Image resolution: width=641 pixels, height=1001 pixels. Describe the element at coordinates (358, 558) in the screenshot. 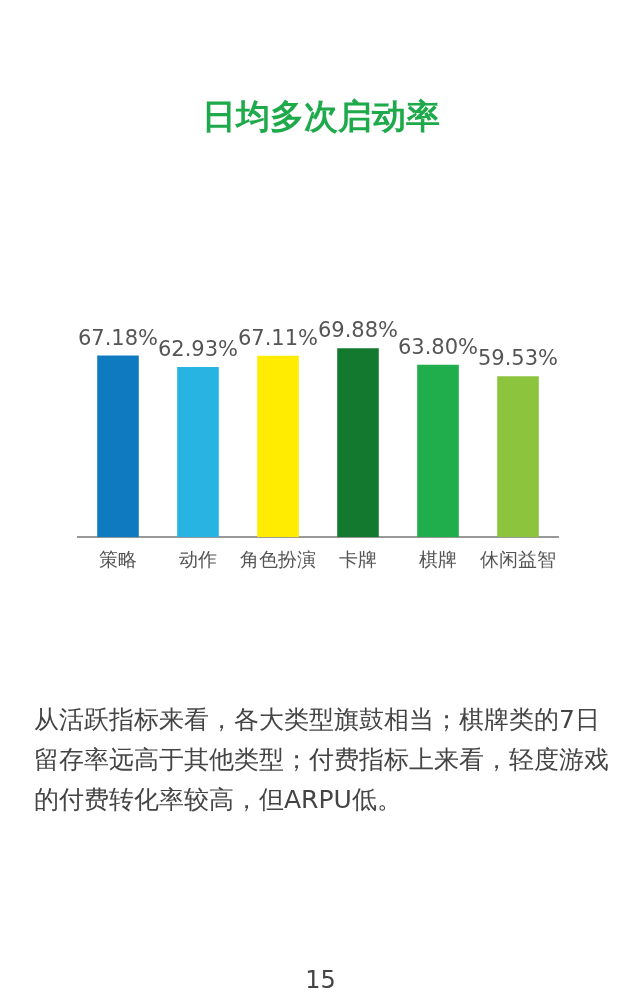

I see `x-tick-label: 卡牌` at that location.